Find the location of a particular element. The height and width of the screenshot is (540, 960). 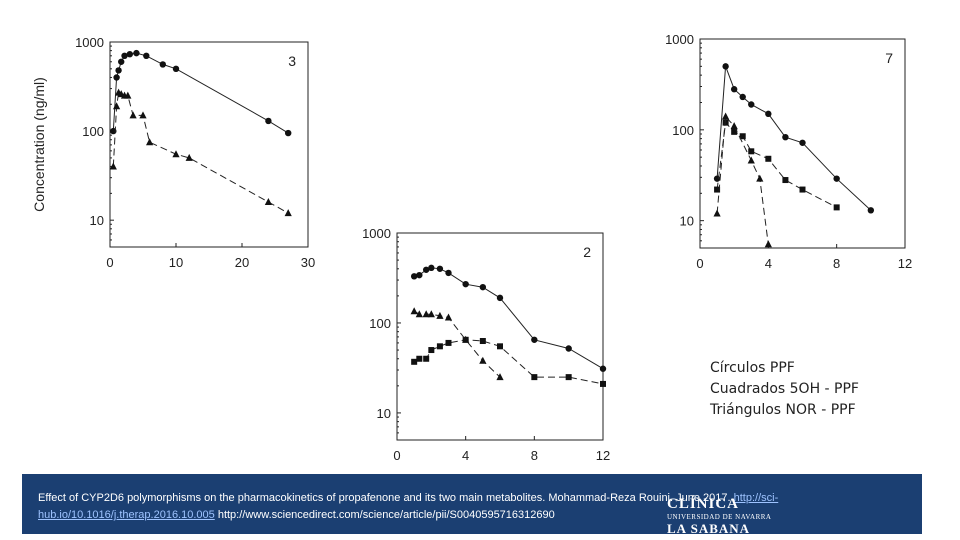

y-axis-label: Concentration (ng/ml) is located at coordinates (39, 144).